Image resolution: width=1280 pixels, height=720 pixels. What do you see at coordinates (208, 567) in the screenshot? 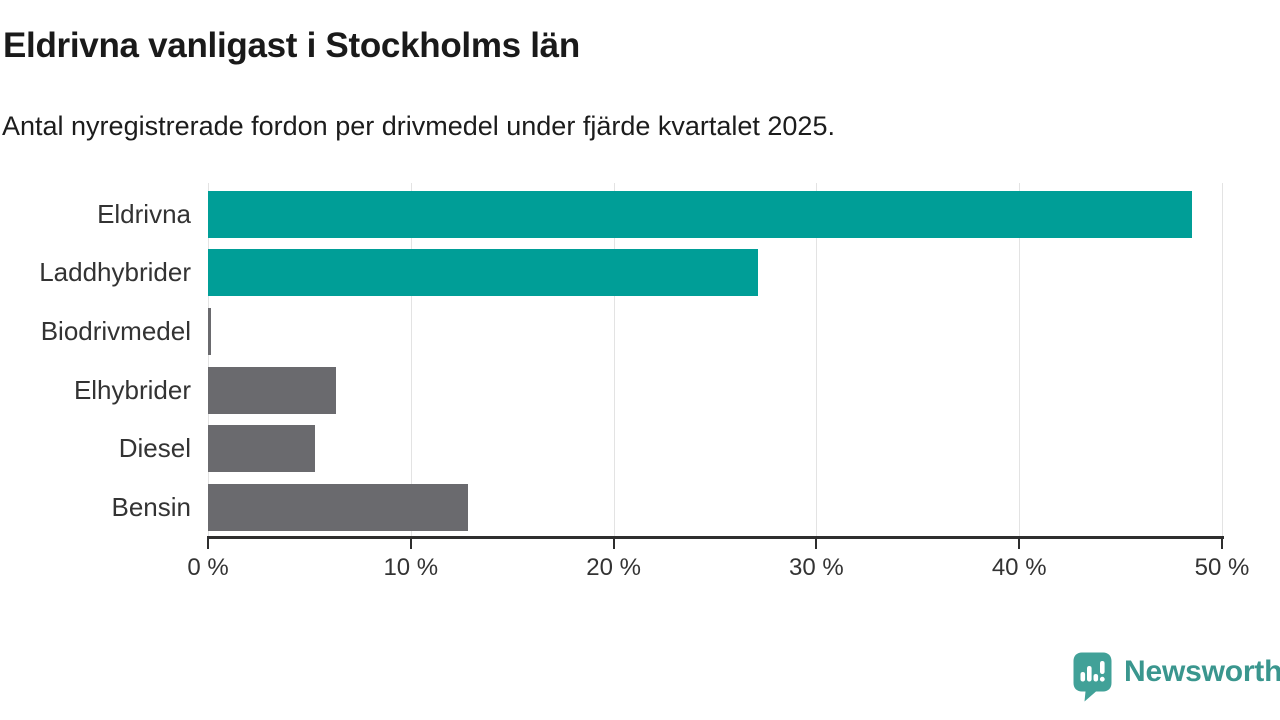
I see `x-tick-label-0: 0 %` at bounding box center [208, 567].